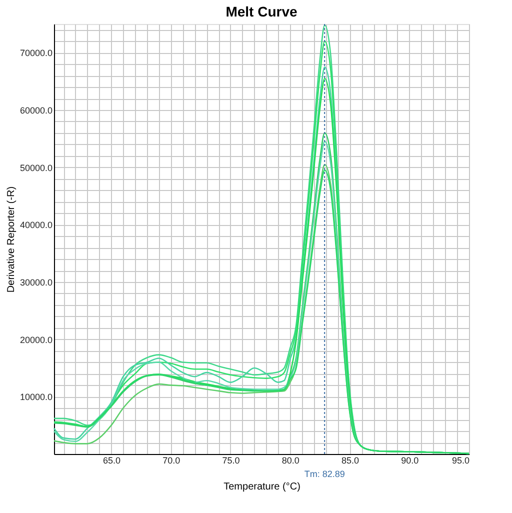  What do you see at coordinates (410, 461) in the screenshot?
I see `x-tick-label: 90.0` at bounding box center [410, 461].